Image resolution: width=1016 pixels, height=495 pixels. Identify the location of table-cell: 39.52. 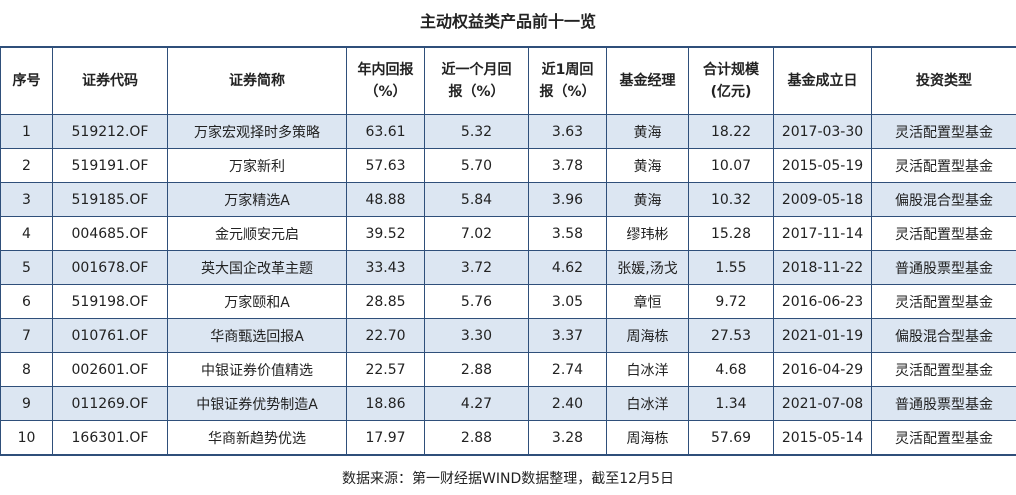
(385, 233).